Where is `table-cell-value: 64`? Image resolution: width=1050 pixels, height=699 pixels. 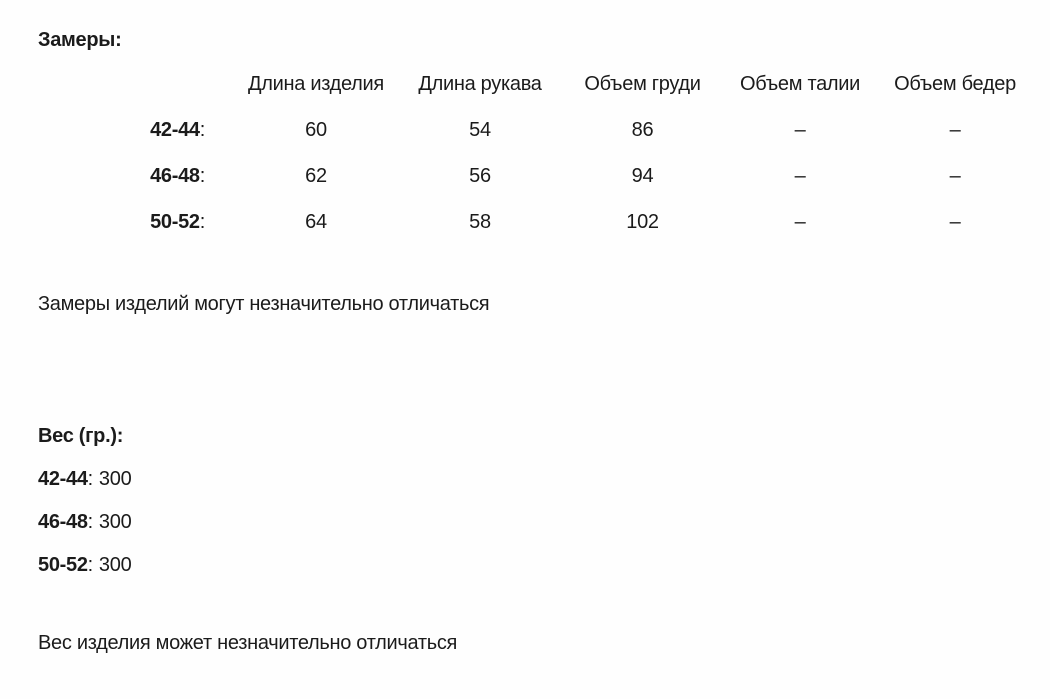
table-cell-value: 64 is located at coordinates (316, 222).